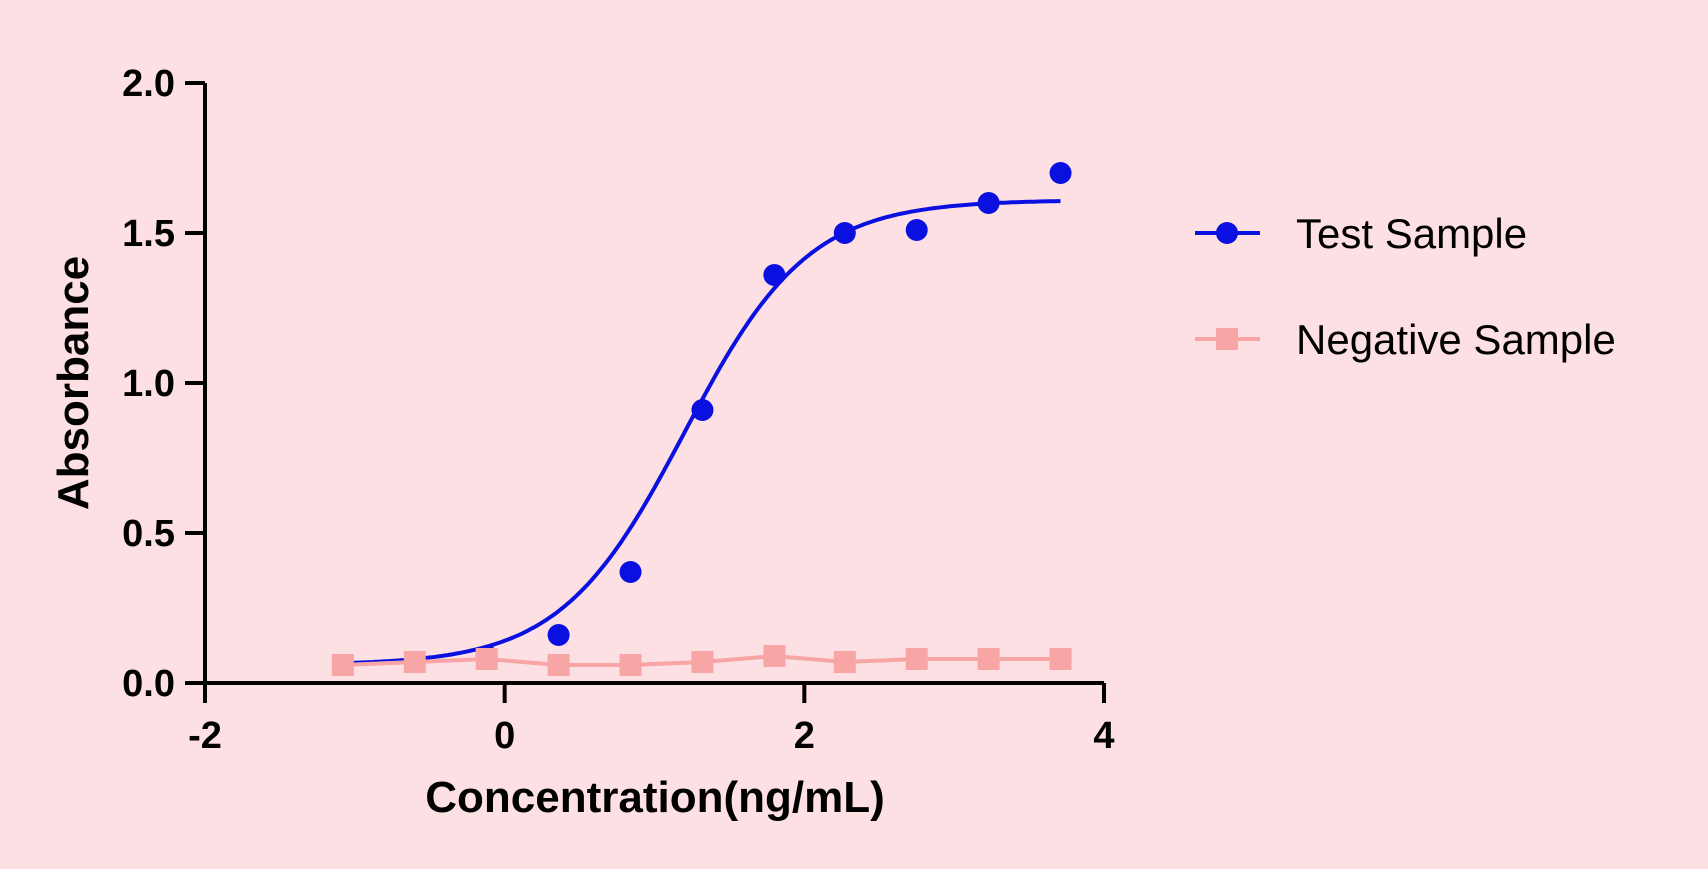 This screenshot has height=869, width=1708. I want to click on y-tick-label: 0.0, so click(148, 684).